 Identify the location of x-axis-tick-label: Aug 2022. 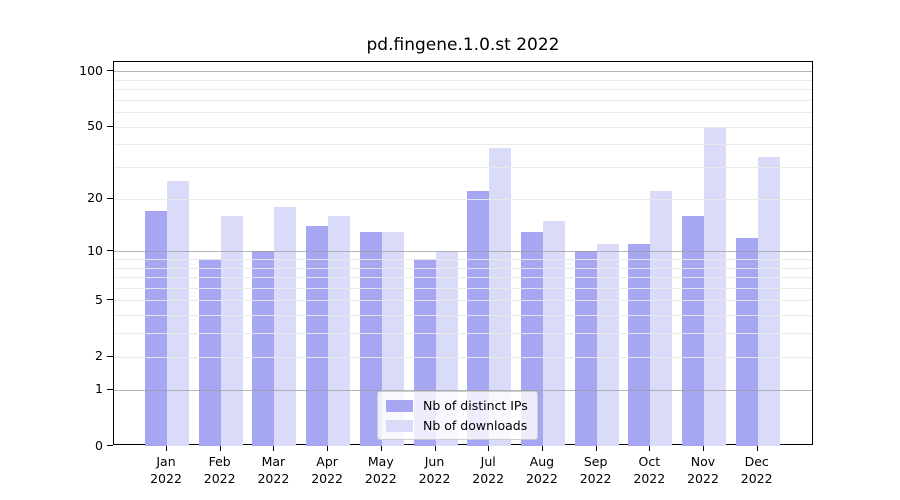
(542, 470).